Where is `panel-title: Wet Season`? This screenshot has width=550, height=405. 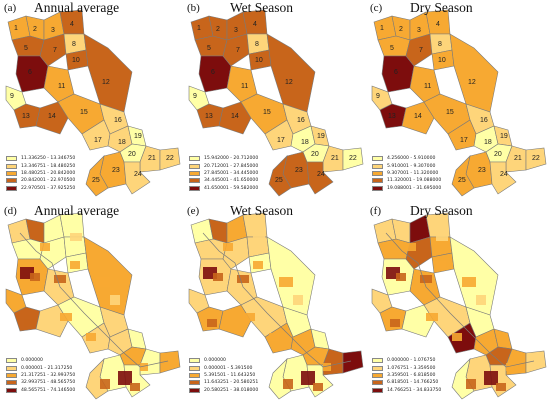
panel-title: Wet Season is located at coordinates (262, 210).